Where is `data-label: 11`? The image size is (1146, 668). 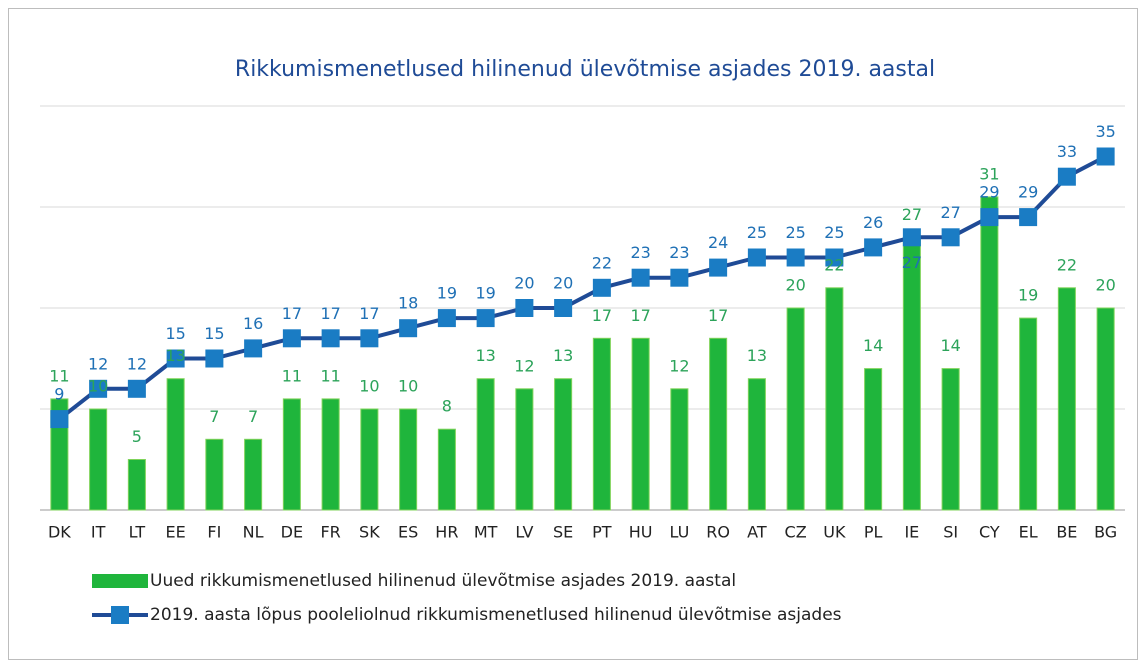 data-label: 11 is located at coordinates (330, 375).